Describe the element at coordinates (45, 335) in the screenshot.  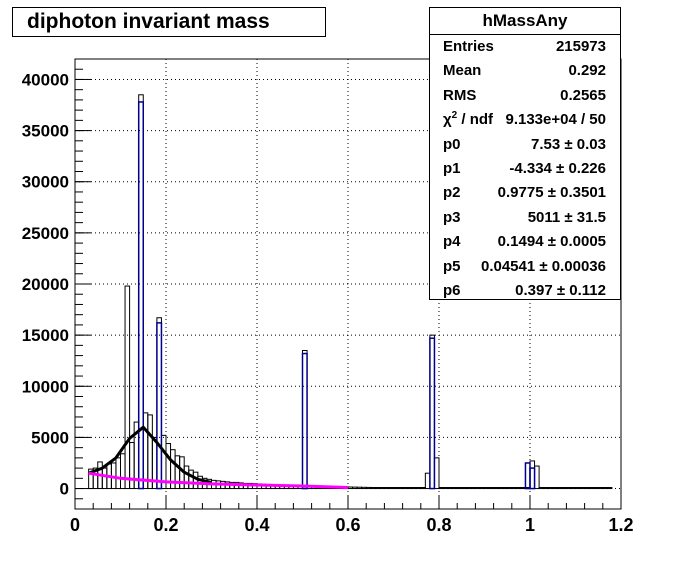
I see `y-tick-label: 15000` at that location.